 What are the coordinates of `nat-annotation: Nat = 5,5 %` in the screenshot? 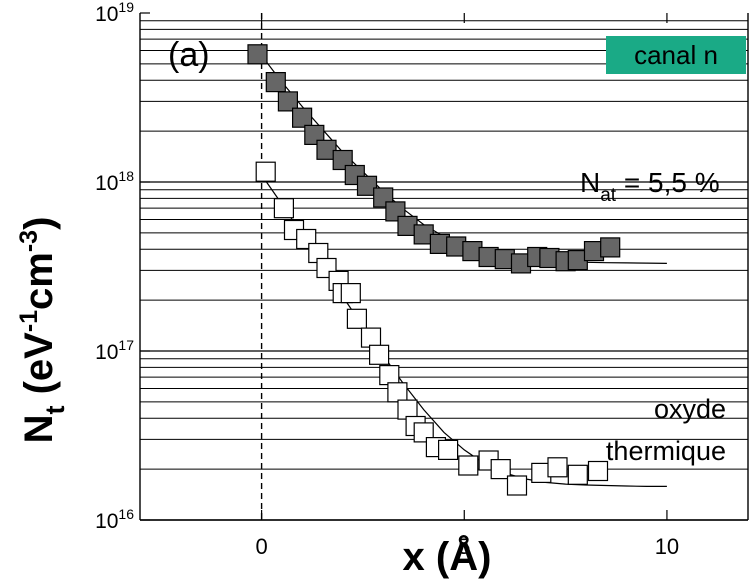 It's located at (650, 186).